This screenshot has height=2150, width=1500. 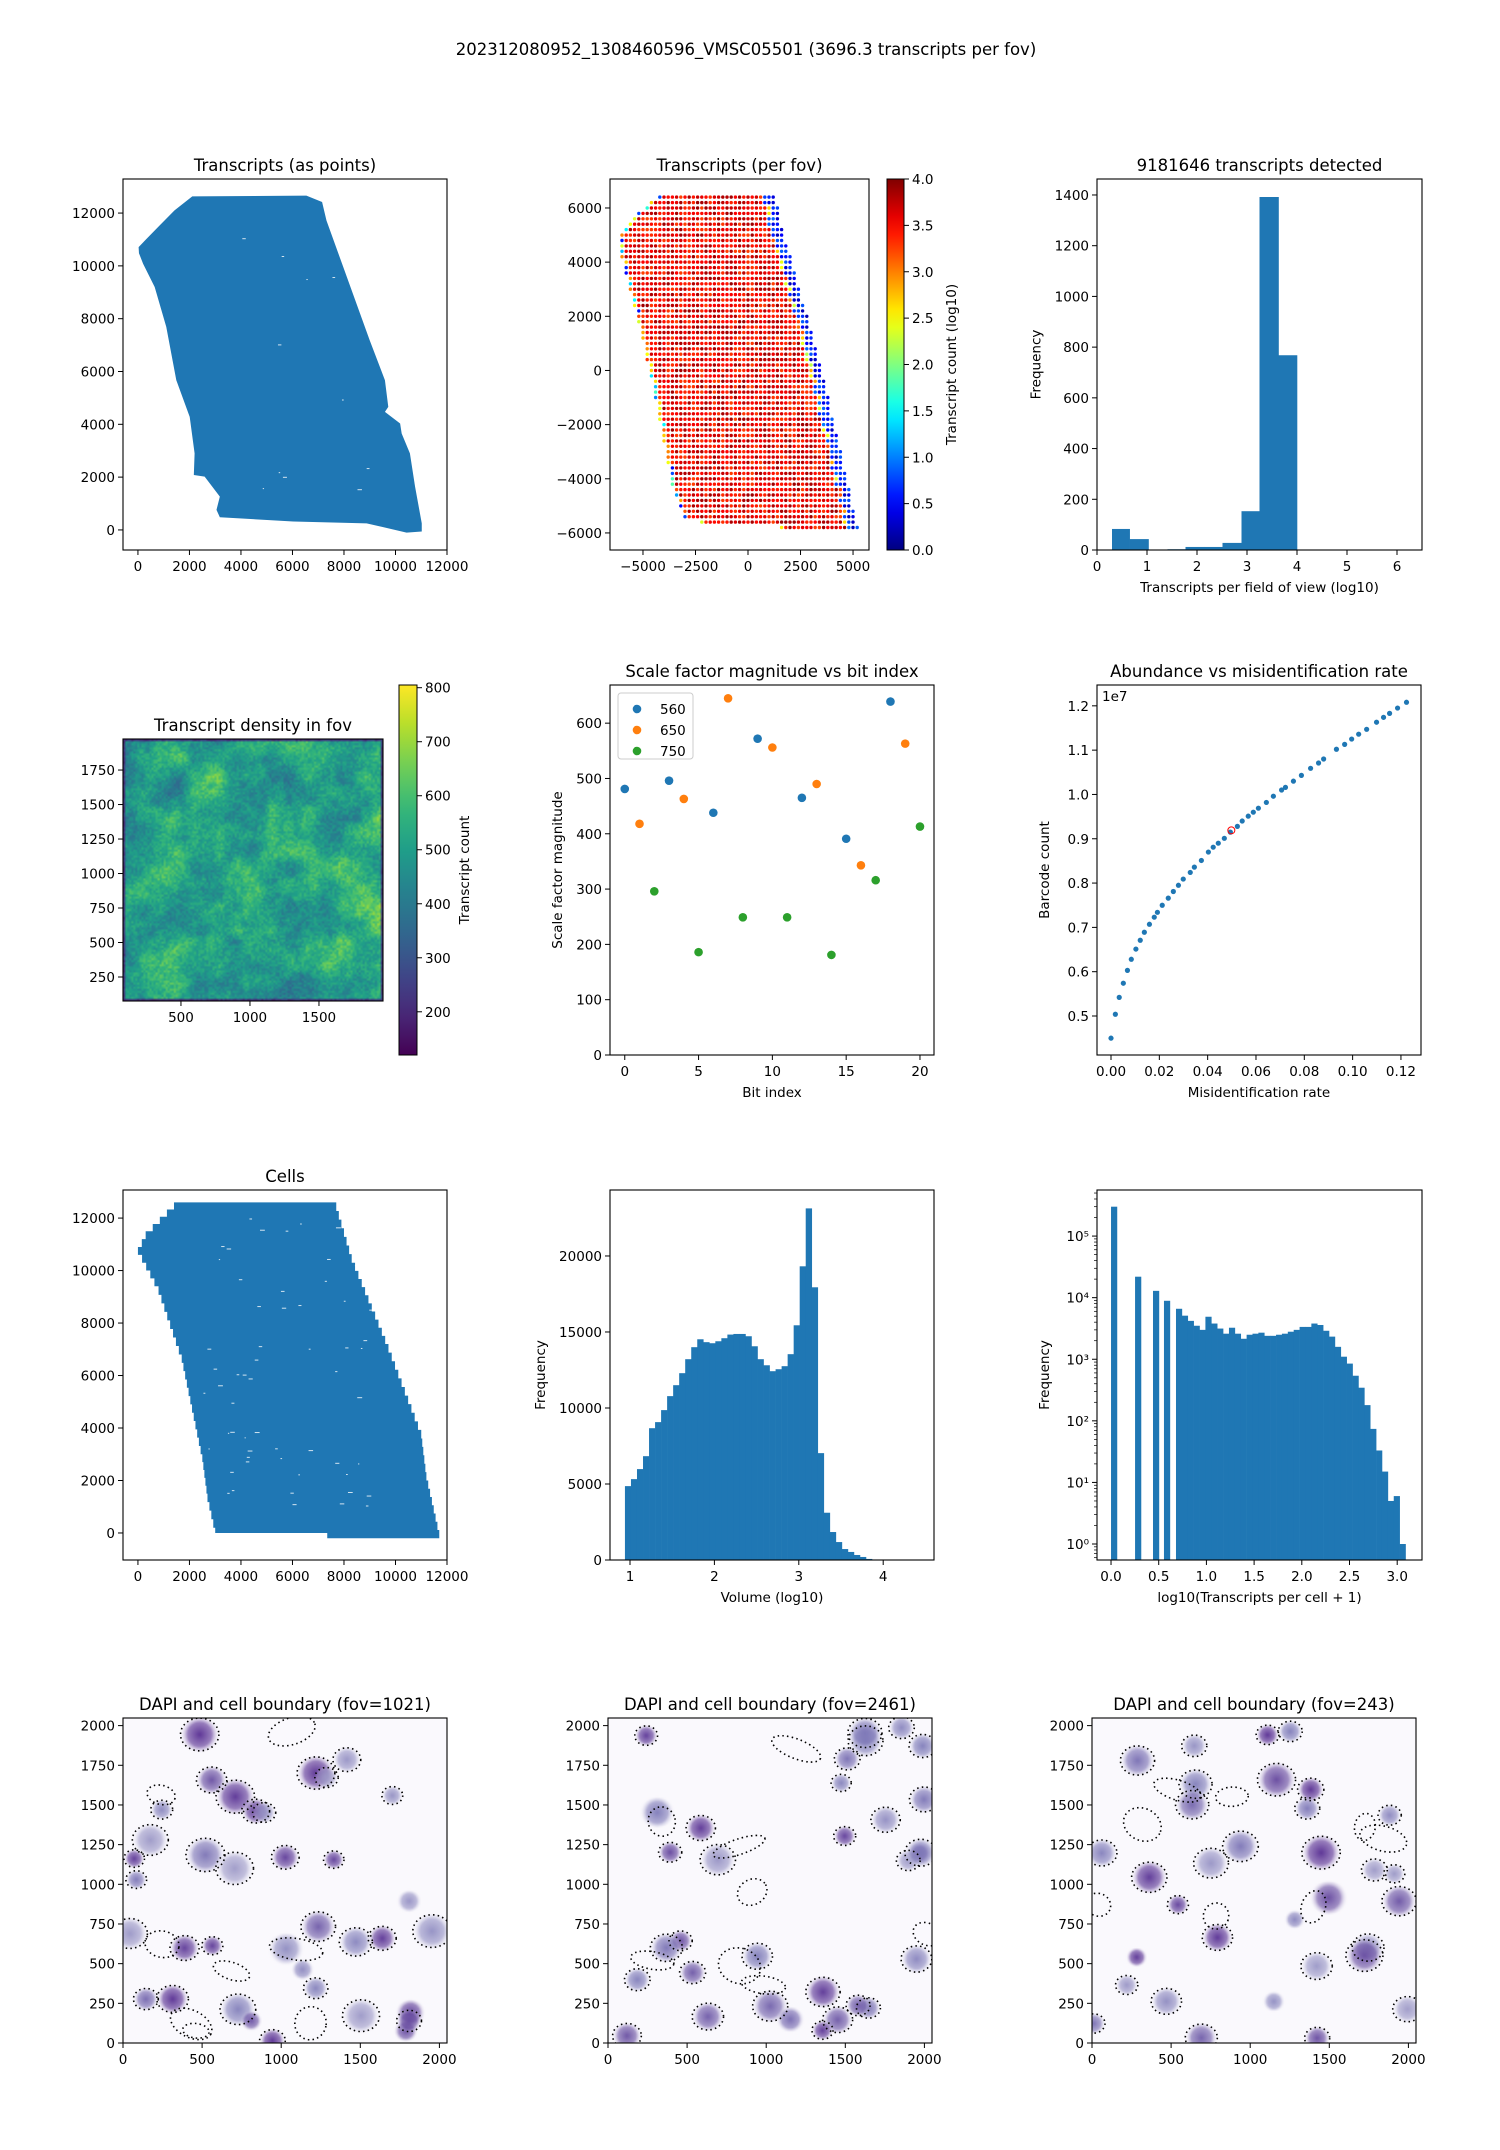 What do you see at coordinates (922, 458) in the screenshot?
I see `colorbar-tick-label: 1.0` at bounding box center [922, 458].